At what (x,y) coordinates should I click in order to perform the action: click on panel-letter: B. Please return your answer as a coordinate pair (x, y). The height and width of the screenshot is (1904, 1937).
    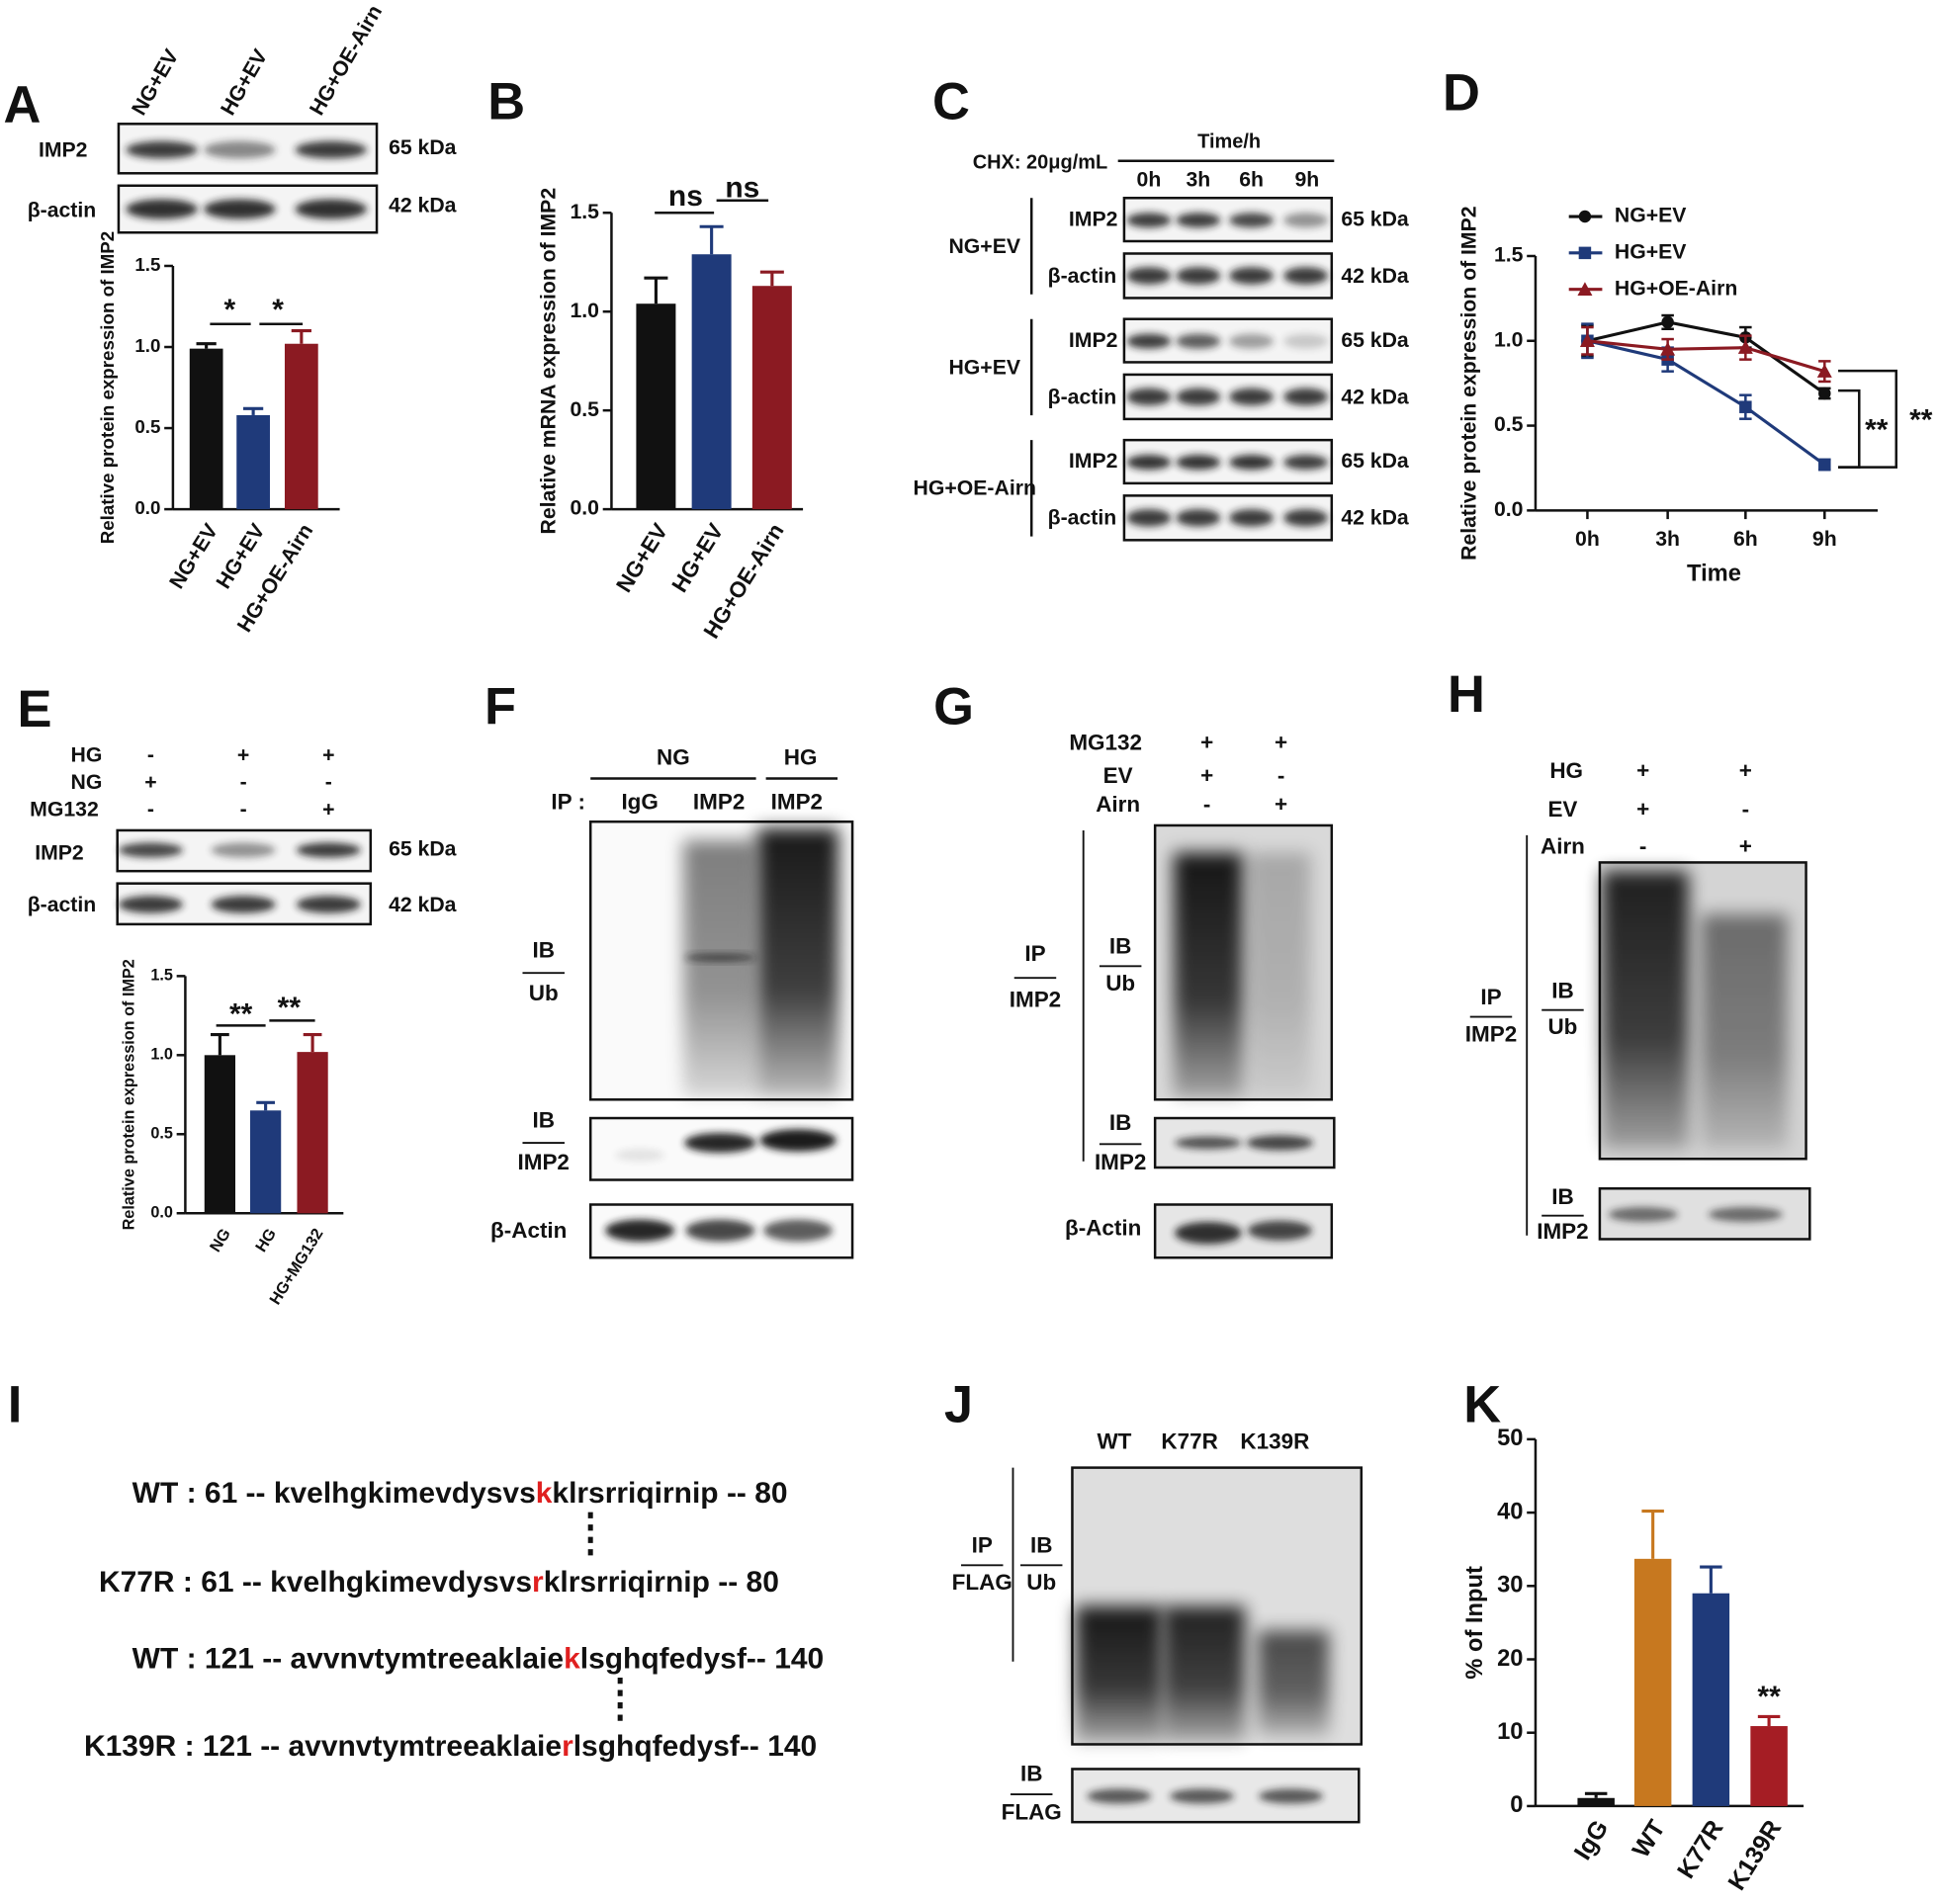
    Looking at the image, I should click on (506, 101).